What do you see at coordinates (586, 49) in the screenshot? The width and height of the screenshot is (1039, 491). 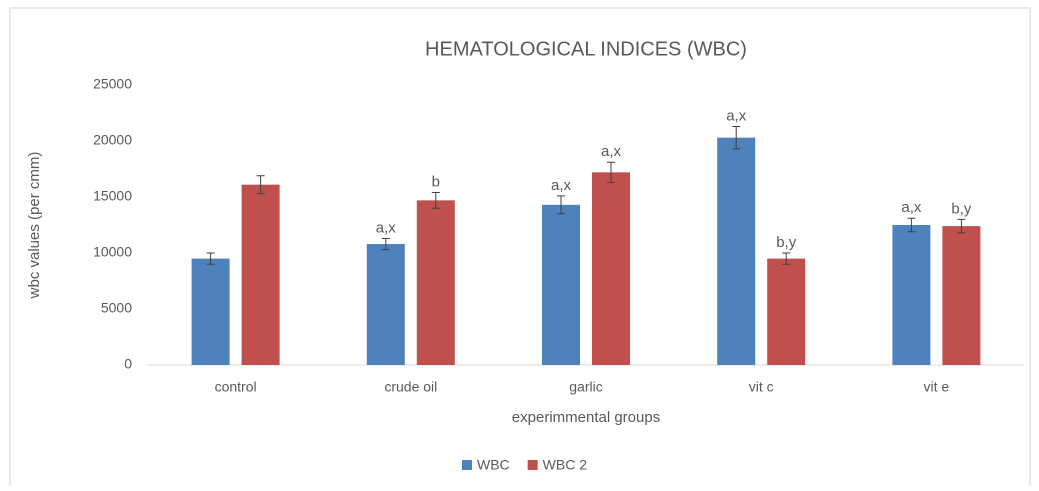 I see `chart-title: HEMATOLOGICAL INDICES (WBC)` at bounding box center [586, 49].